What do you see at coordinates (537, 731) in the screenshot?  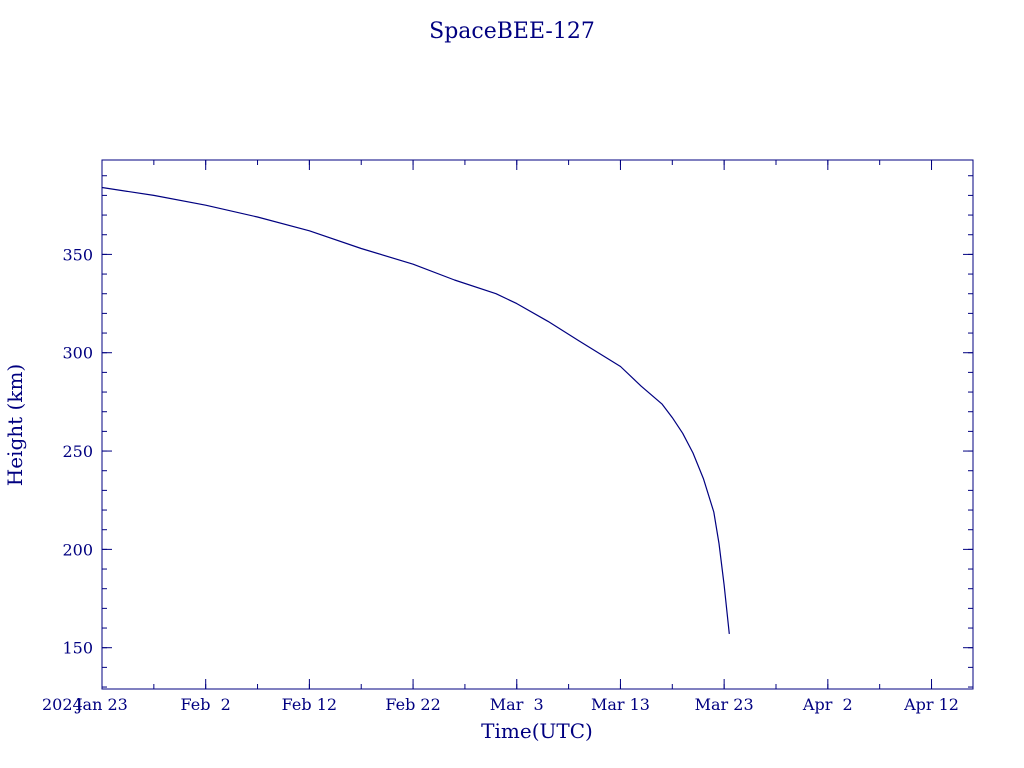 I see `x-axis-label: Time(UTC)` at bounding box center [537, 731].